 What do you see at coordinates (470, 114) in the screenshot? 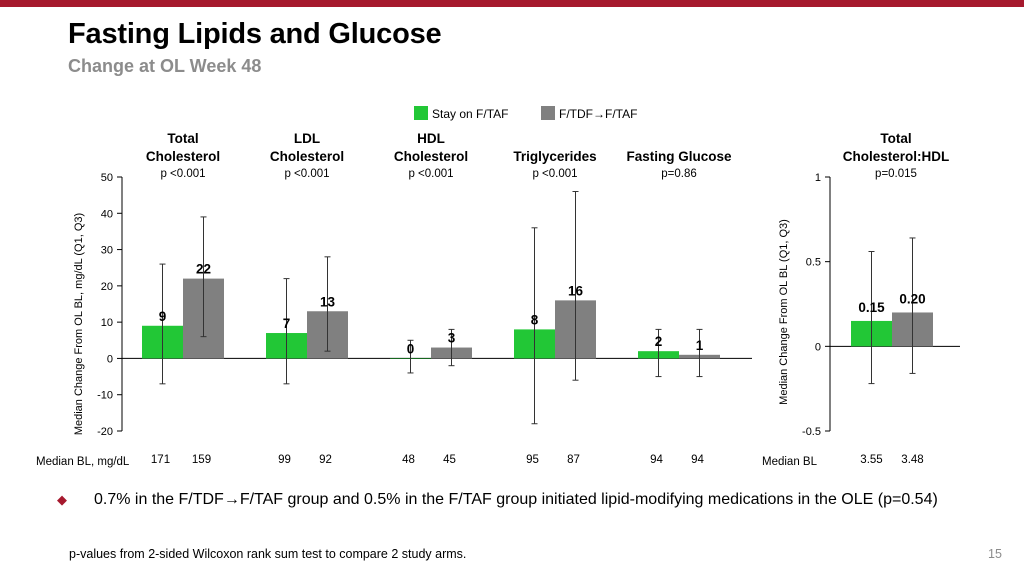
I see `legend-label-1: Stay on F/TAF` at bounding box center [470, 114].